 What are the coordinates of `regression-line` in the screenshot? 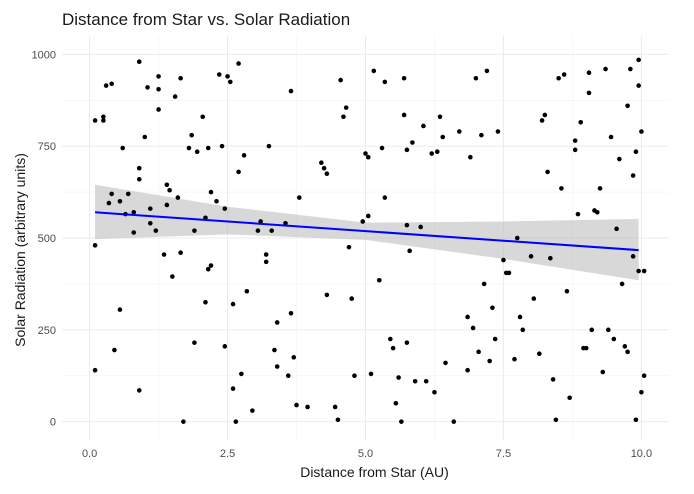 It's located at (367, 231).